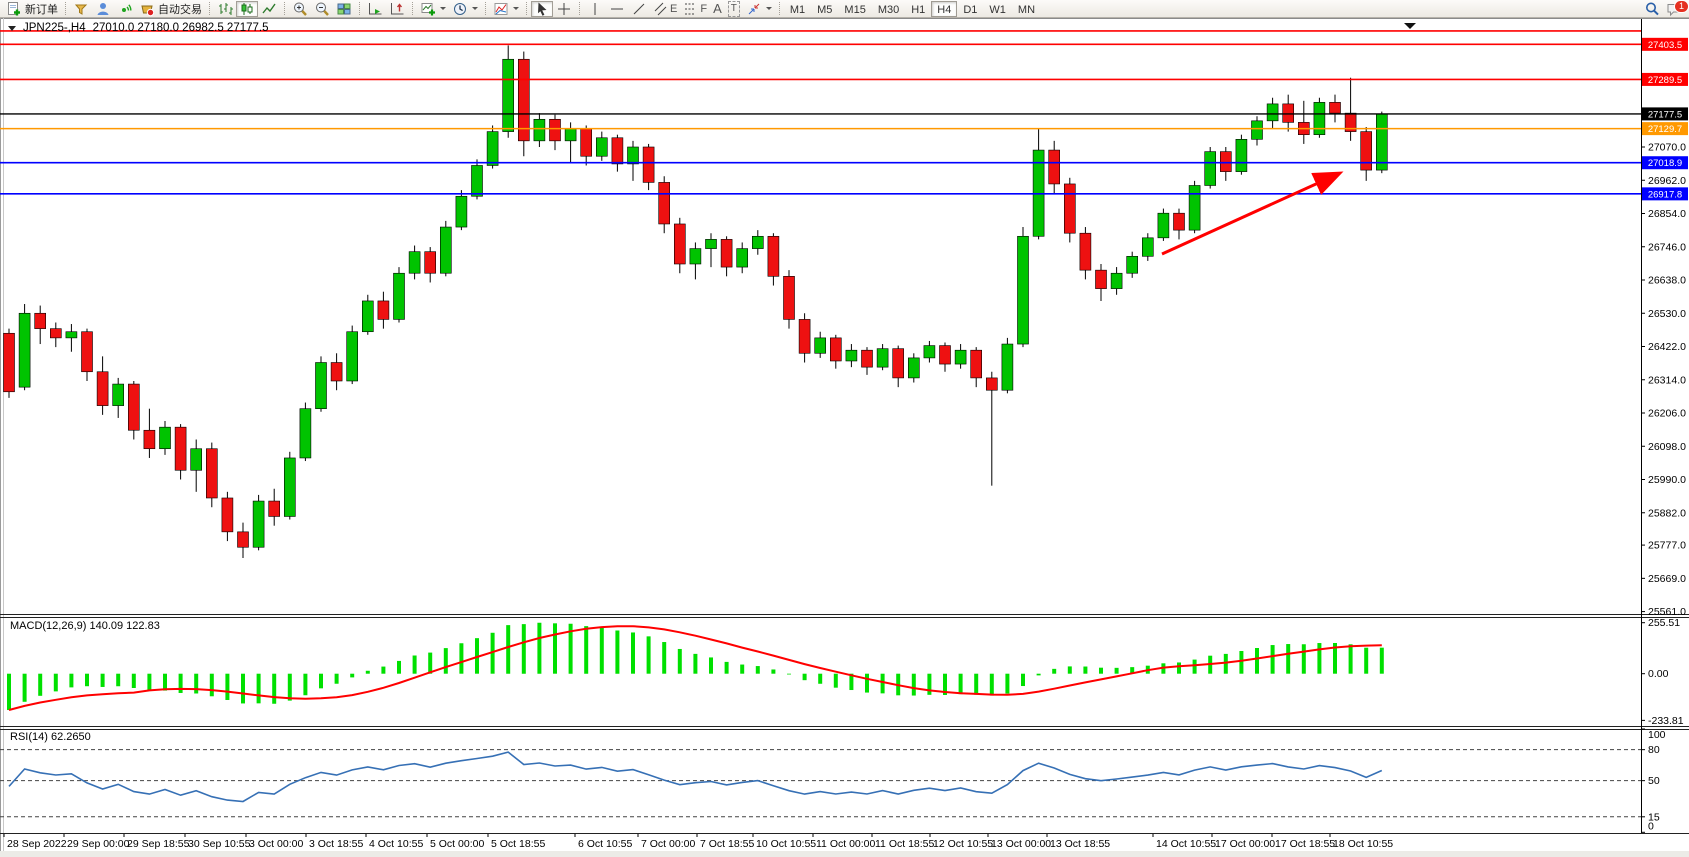  What do you see at coordinates (825, 9) in the screenshot?
I see `timeframe-button-M5: M5` at bounding box center [825, 9].